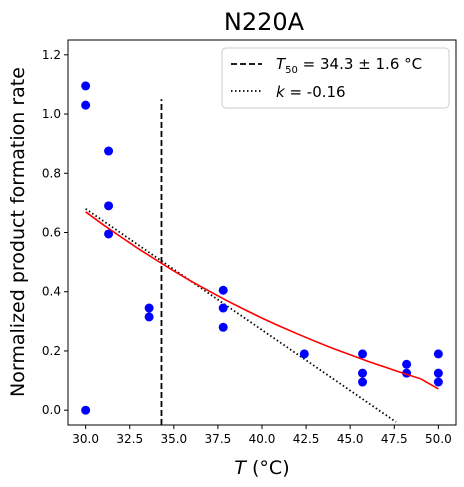 The image size is (464, 487). Describe the element at coordinates (262, 439) in the screenshot. I see `x-tick-label: 40.0` at that location.